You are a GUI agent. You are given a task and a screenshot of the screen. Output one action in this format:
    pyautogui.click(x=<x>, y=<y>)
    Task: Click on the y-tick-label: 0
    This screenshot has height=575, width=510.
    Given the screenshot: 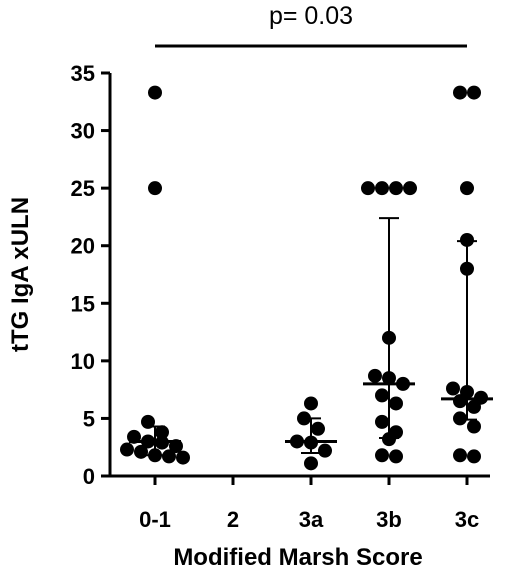 What is the action you would take?
    pyautogui.click(x=89, y=476)
    